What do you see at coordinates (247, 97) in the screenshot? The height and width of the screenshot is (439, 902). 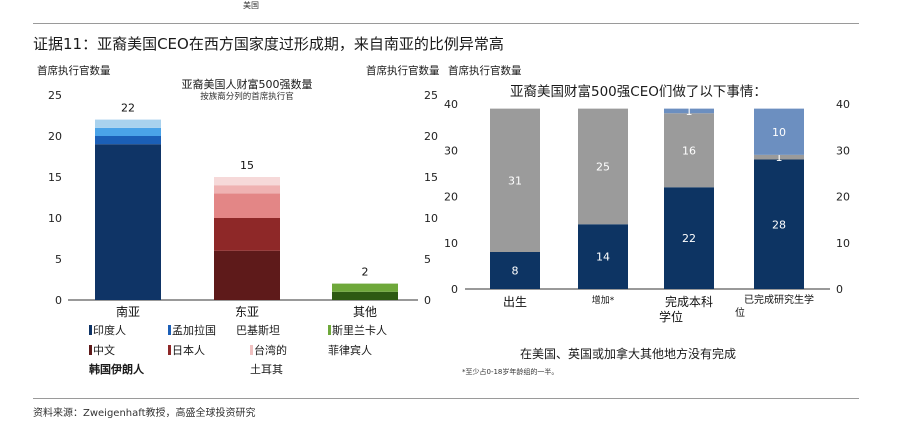 I see `chart1-subtitle: 按族裔分列的首席执行官` at bounding box center [247, 97].